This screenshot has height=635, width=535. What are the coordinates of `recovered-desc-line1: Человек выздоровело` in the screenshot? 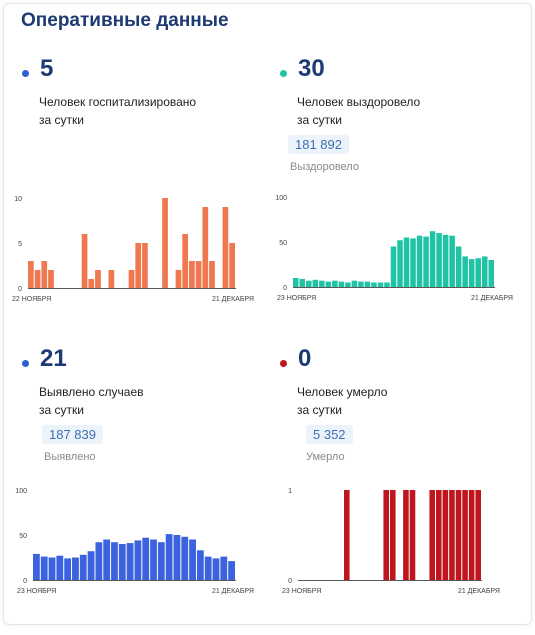 It's located at (359, 102).